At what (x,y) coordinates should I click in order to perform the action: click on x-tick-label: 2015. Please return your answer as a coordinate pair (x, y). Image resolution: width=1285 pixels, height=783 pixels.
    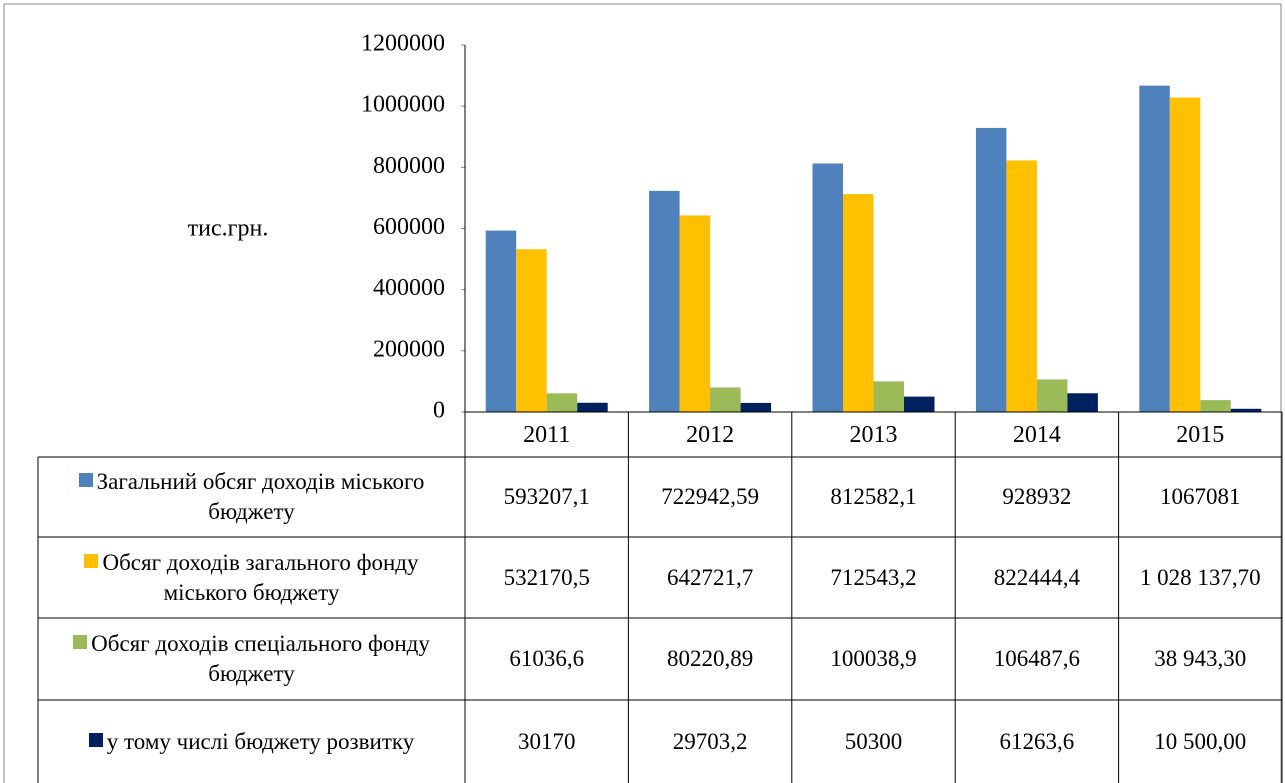
    Looking at the image, I should click on (1200, 434).